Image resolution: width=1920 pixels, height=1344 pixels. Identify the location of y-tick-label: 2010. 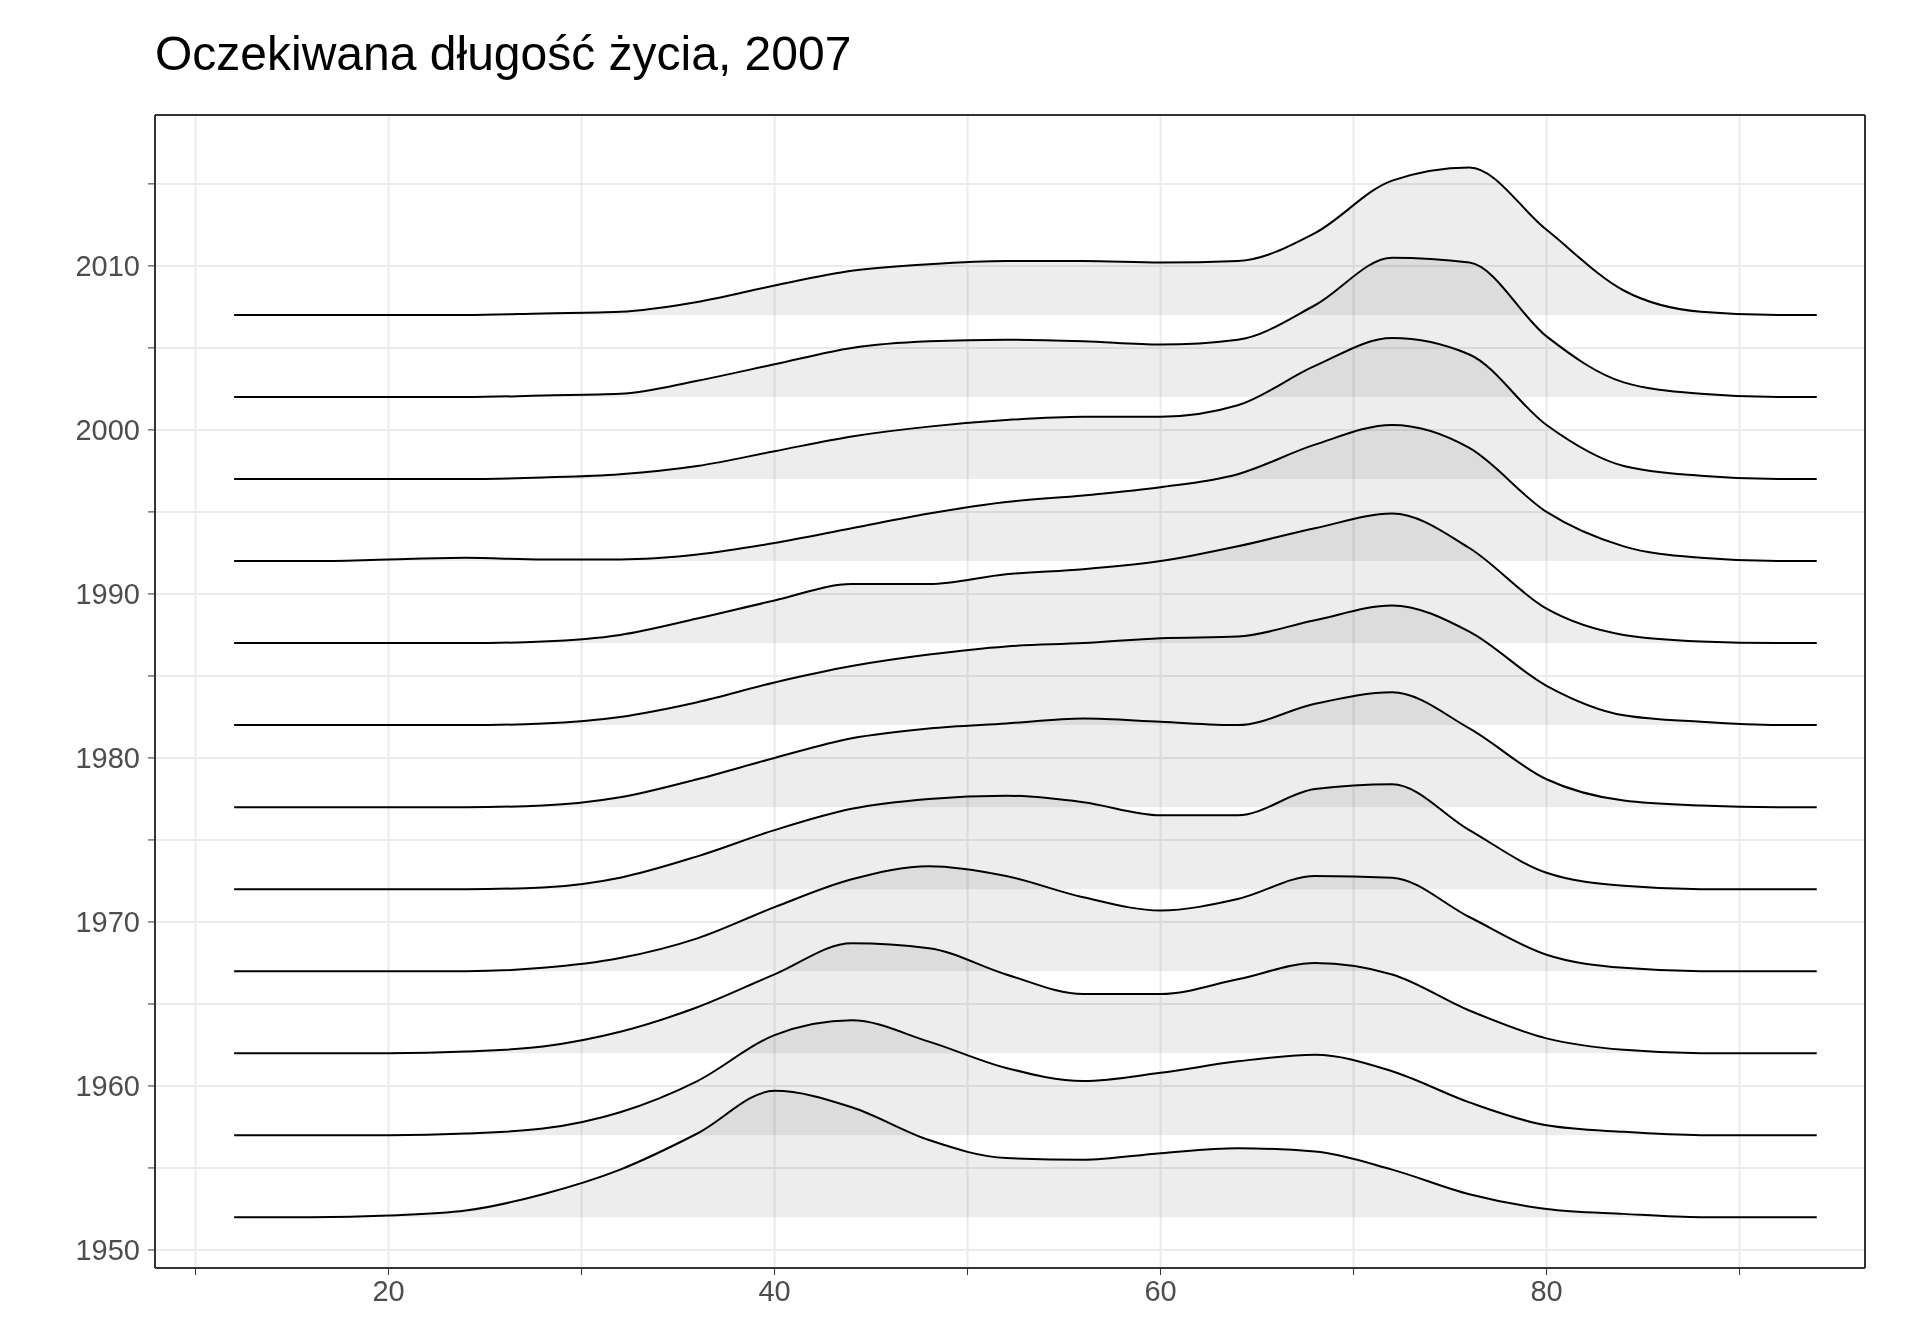
(107, 265).